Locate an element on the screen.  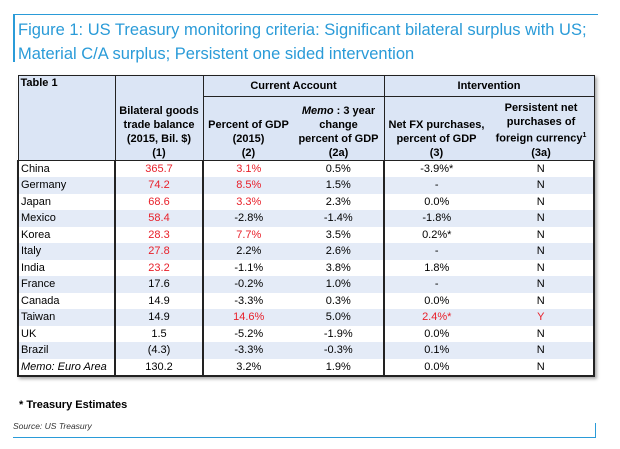
table-row: Japan 68.6 3.3% 2.3% 0.0% N is located at coordinates (306, 202).